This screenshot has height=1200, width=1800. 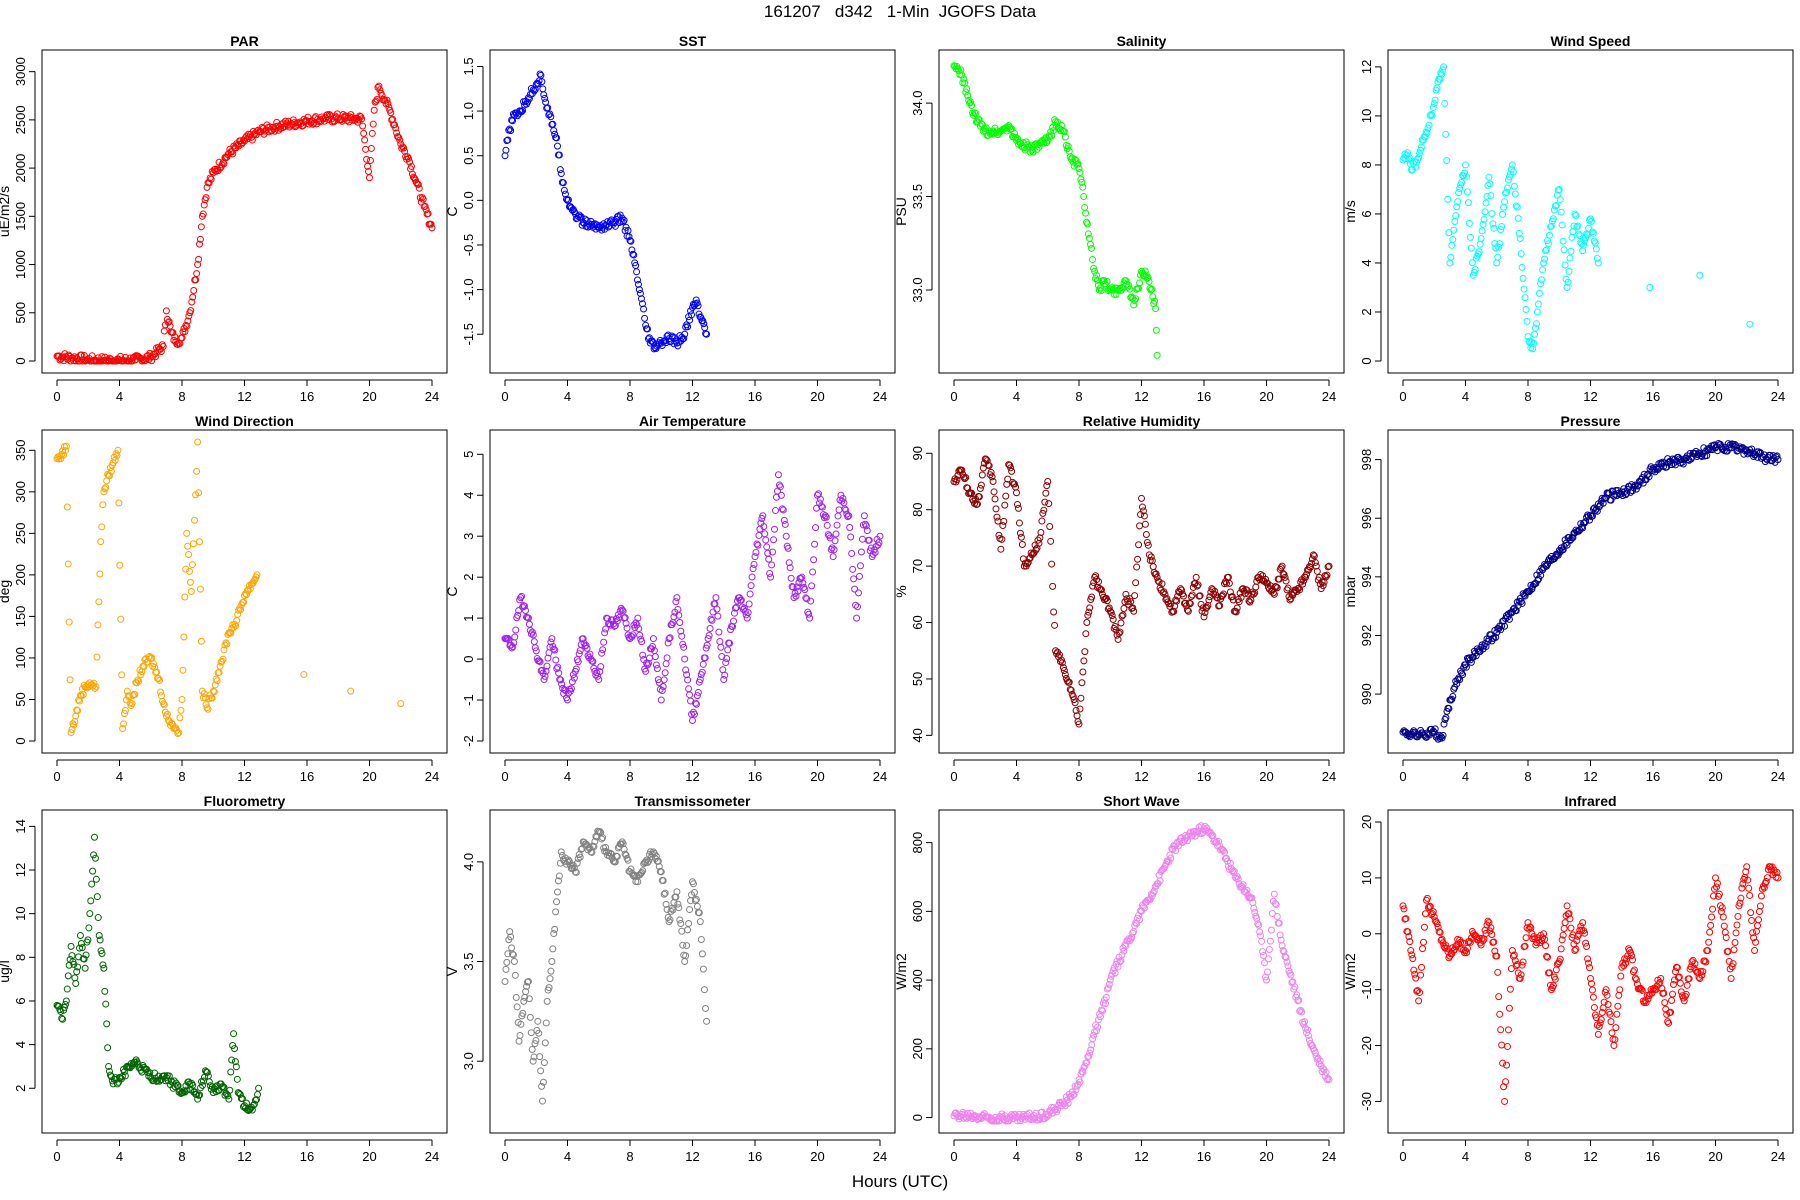 I want to click on y-tick-label: 70, so click(x=917, y=566).